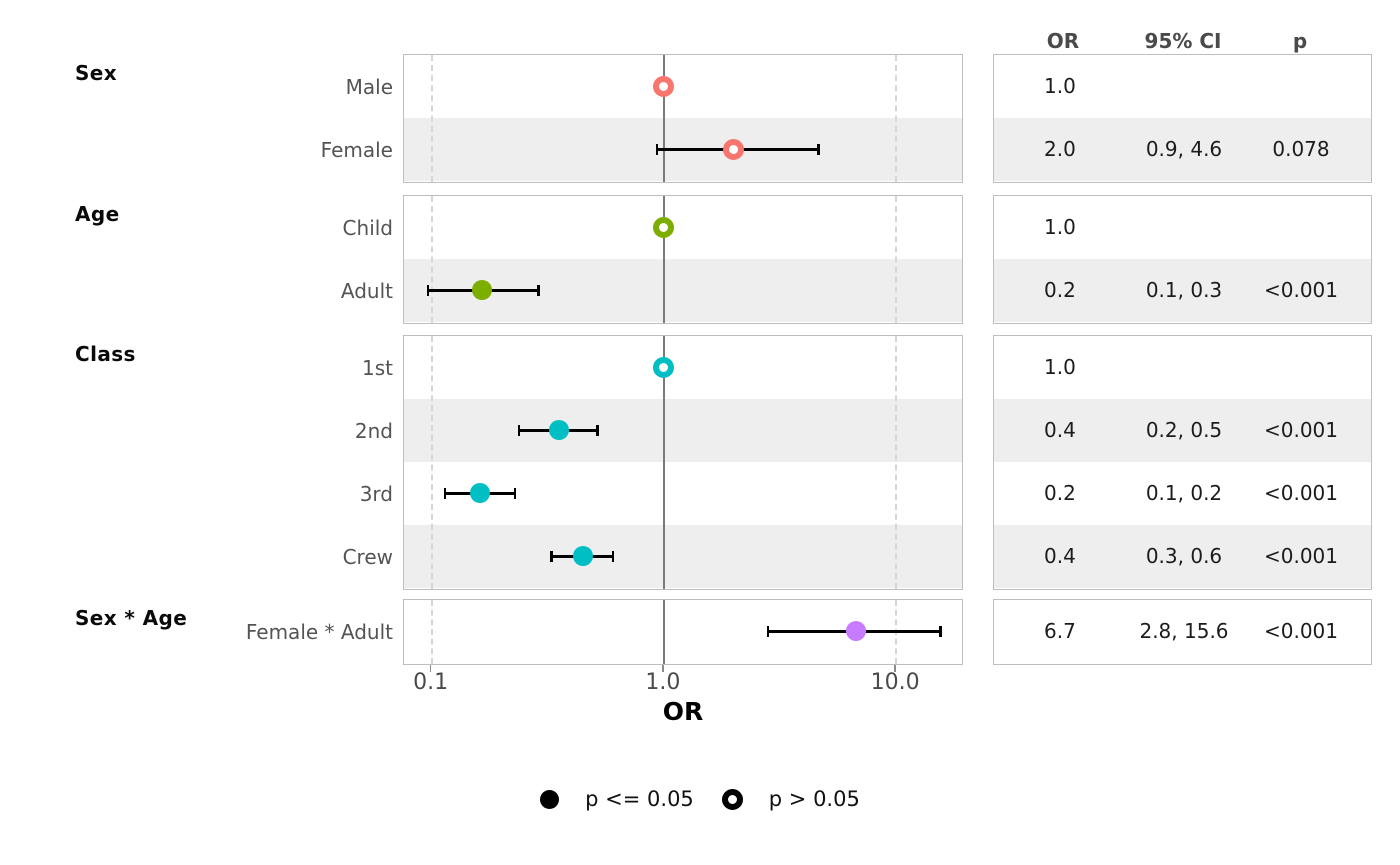 This screenshot has width=1400, height=865. I want to click on table-panel-age: 1.0 0.2 0.1, 0.3 <0.001, so click(1182, 259).